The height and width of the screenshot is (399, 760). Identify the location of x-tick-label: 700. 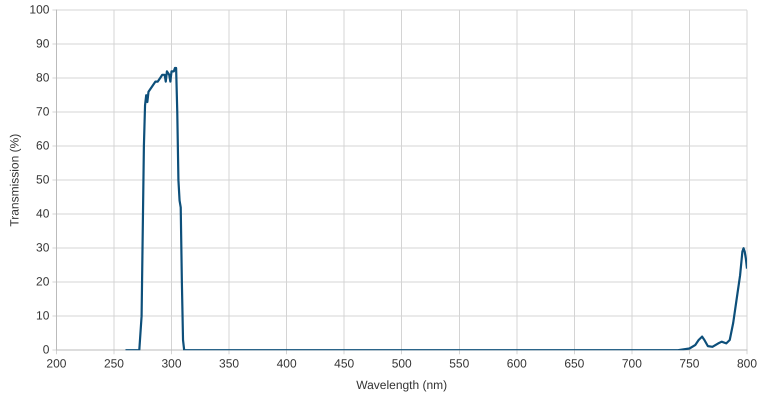
(632, 363).